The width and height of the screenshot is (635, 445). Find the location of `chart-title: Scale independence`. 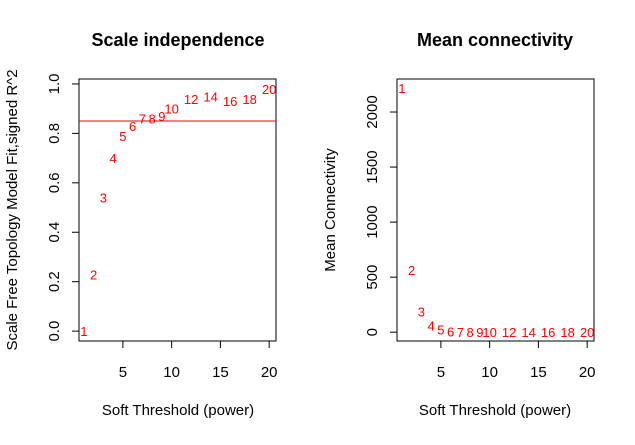

chart-title: Scale independence is located at coordinates (177, 40).